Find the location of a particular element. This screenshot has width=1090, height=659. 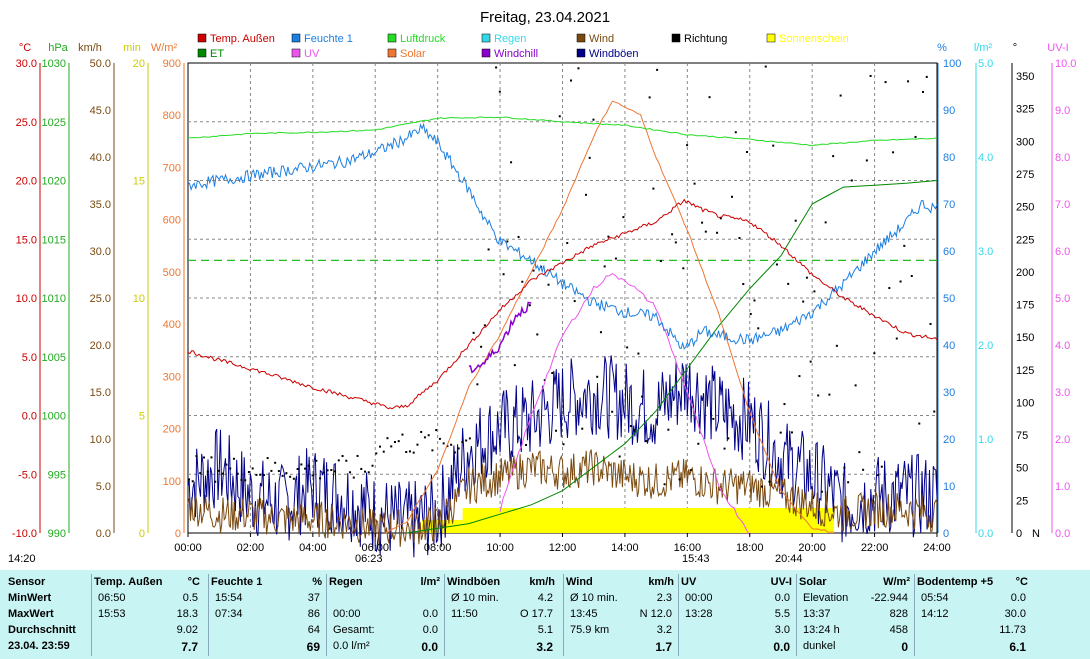

axis-tick-hpa: 995 is located at coordinates (57, 475).